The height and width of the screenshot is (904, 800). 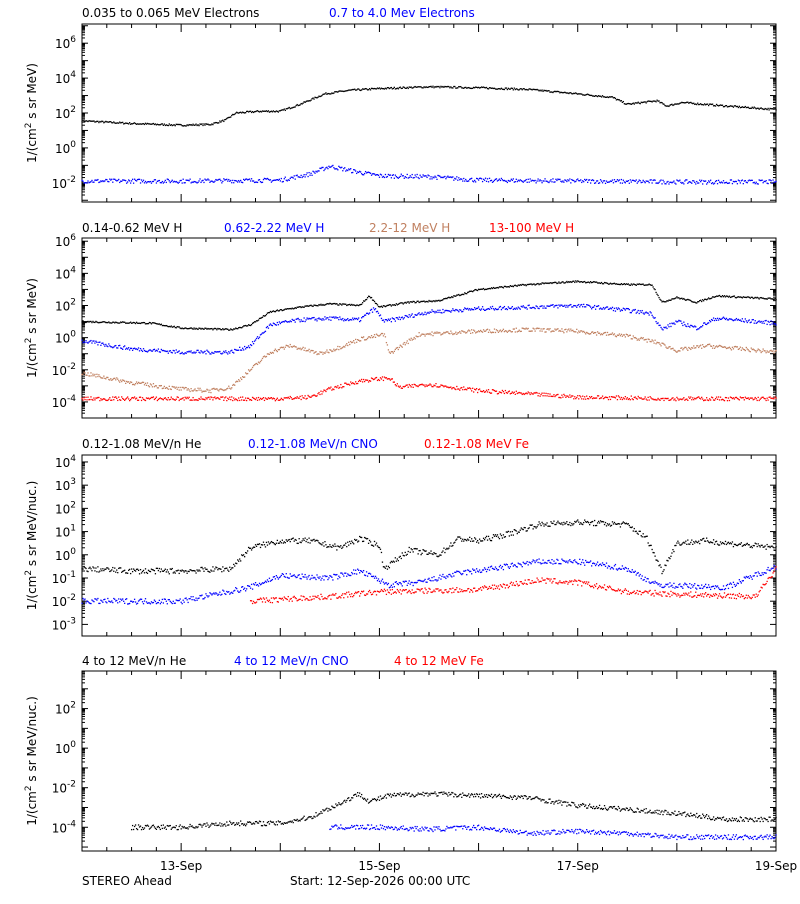 What do you see at coordinates (141, 444) in the screenshot?
I see `legend-label: 0.12-1.08 MeV/n He` at bounding box center [141, 444].